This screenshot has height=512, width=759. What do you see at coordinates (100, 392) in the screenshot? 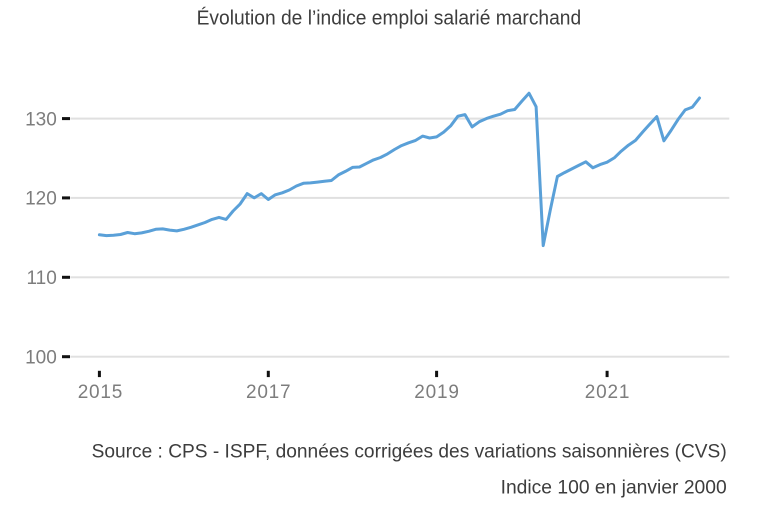
I see `svg-text: 2015` at bounding box center [100, 392].